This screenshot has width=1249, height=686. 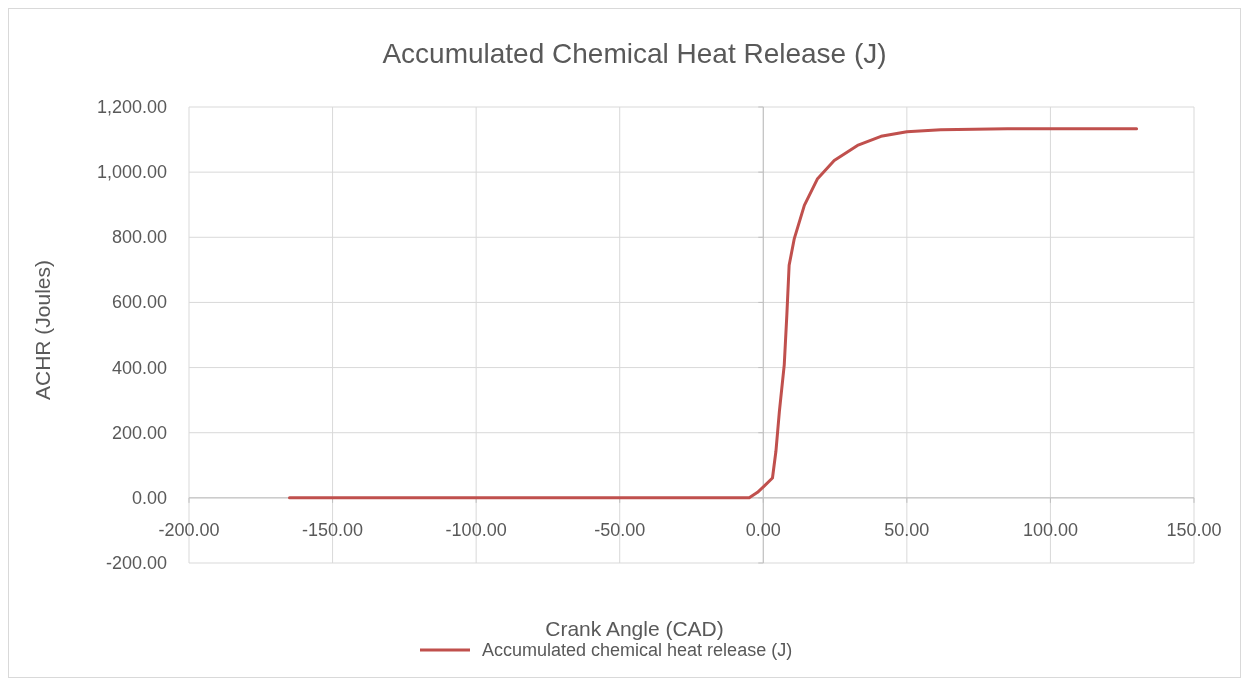 I want to click on y-tick-label: 1,000.00, so click(x=131, y=172).